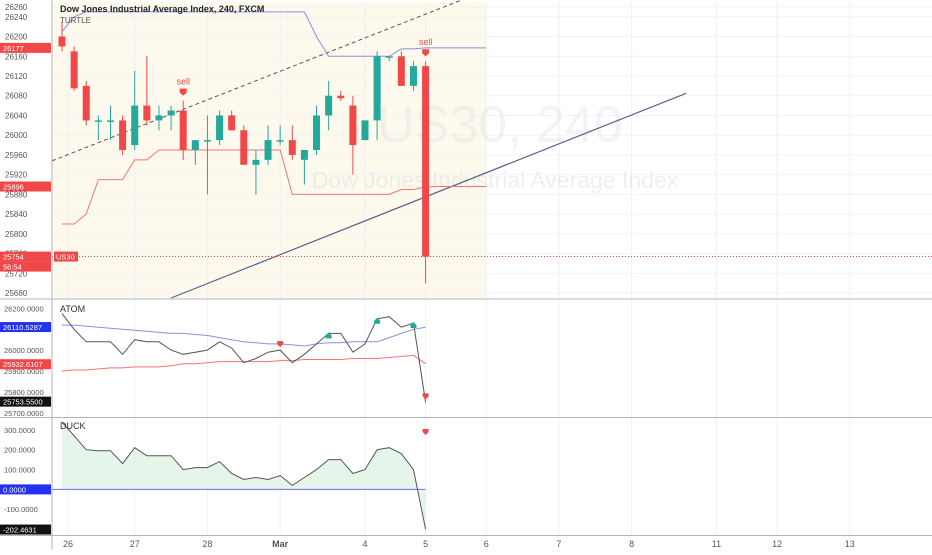  I want to click on atom-price-line, so click(244, 358).